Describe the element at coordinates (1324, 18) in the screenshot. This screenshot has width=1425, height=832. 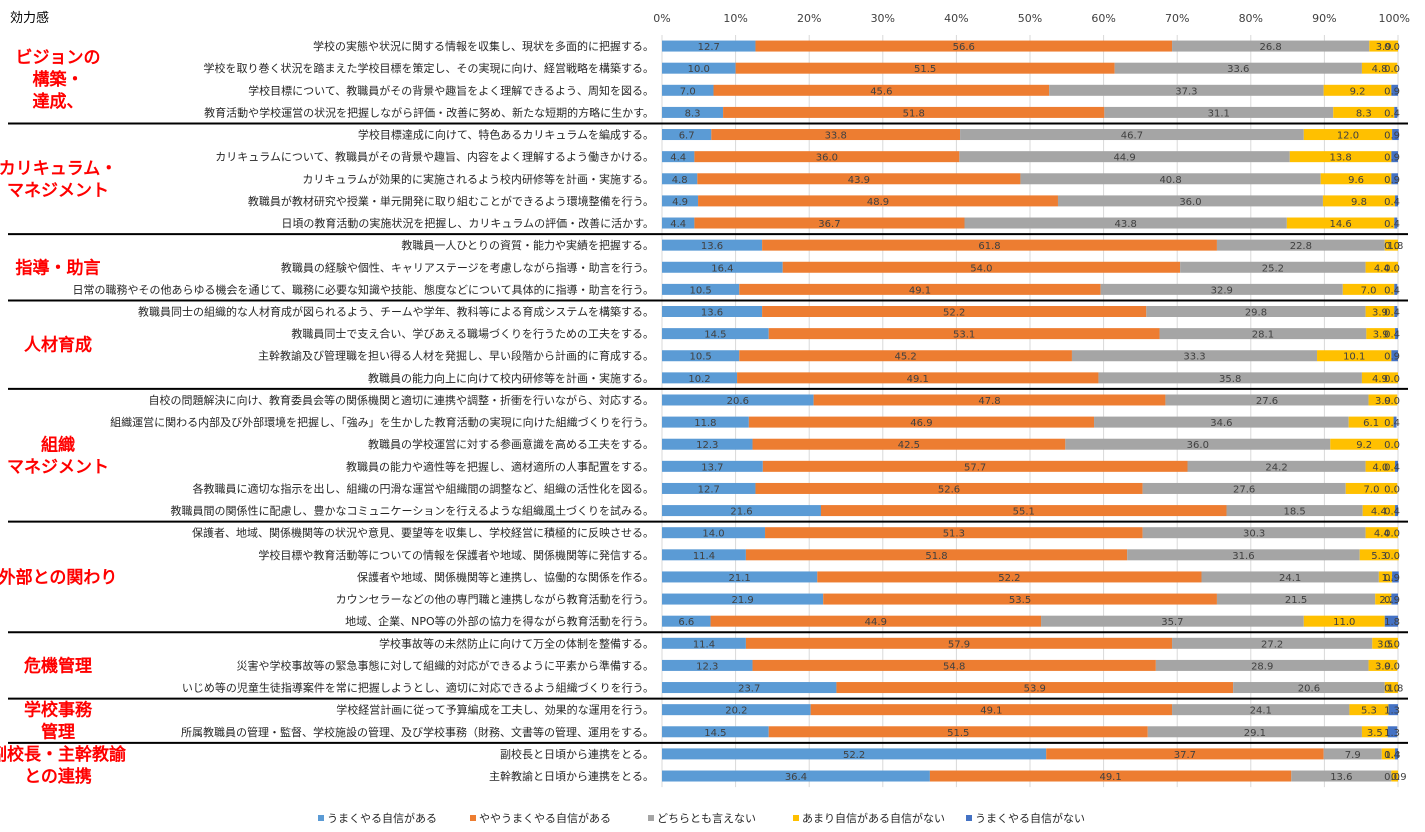
I see `x-tick-label: 90%` at that location.